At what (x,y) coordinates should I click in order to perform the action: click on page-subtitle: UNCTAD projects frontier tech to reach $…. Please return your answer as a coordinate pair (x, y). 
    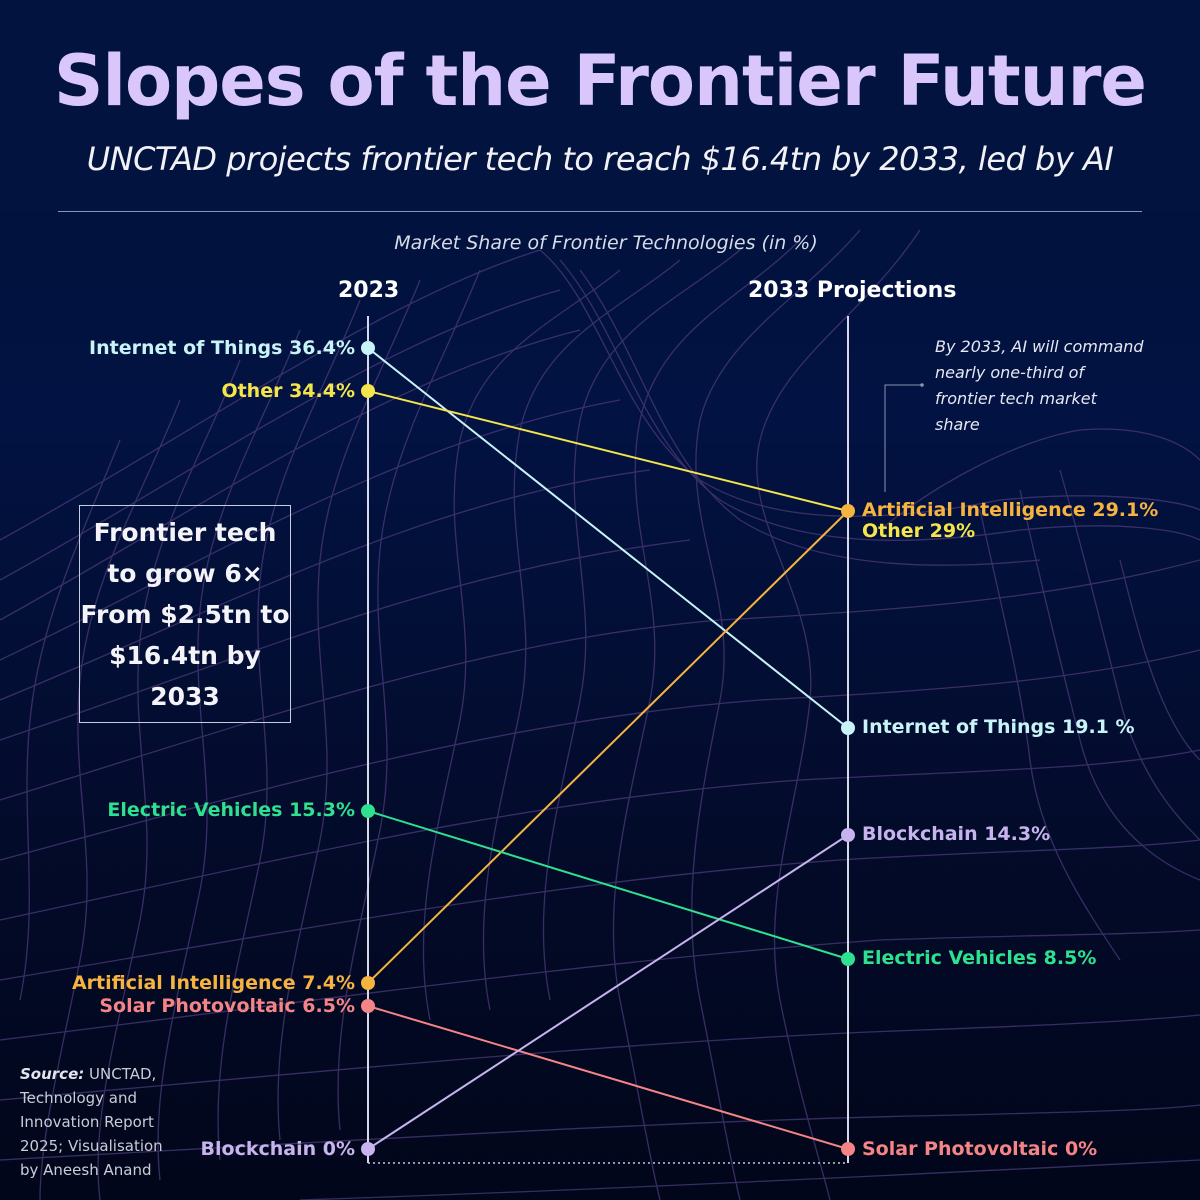
    Looking at the image, I should click on (600, 159).